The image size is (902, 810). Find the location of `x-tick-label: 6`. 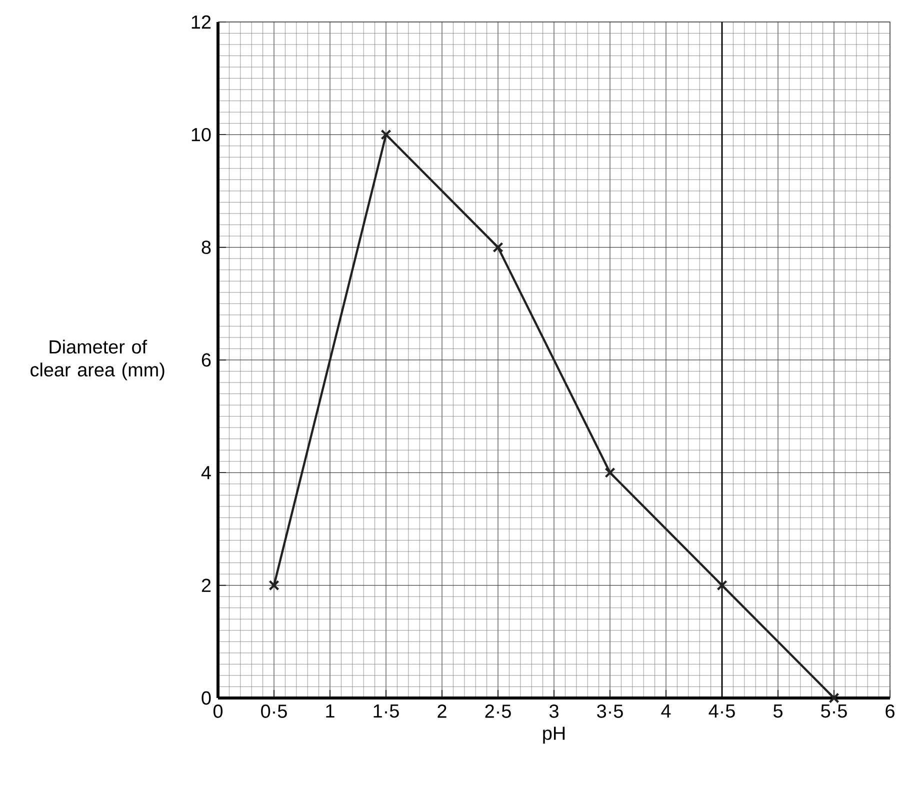

x-tick-label: 6 is located at coordinates (890, 711).